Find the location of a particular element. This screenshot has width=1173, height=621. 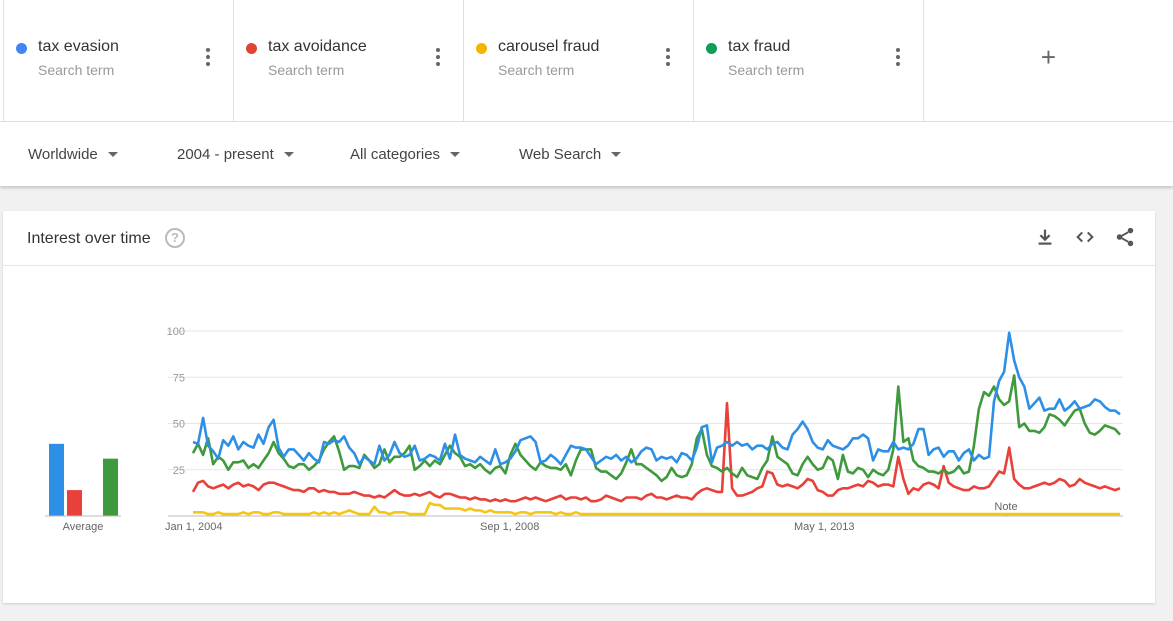

plus-icon: + is located at coordinates (1048, 57).